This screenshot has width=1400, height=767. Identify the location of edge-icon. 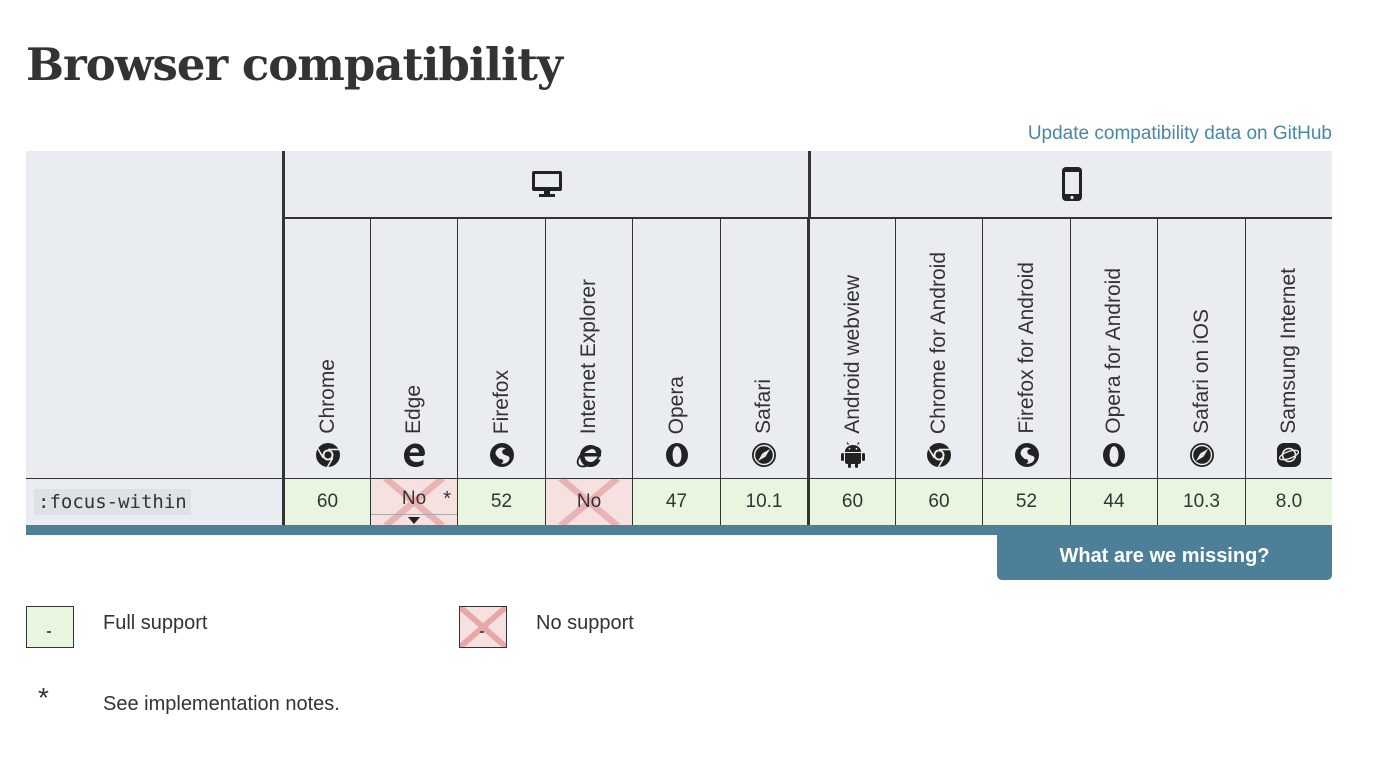
(414, 455).